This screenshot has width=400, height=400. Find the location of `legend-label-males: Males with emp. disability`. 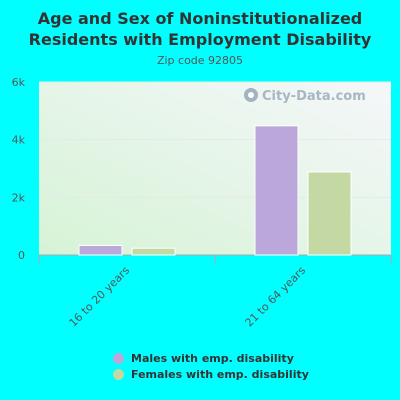

legend-label-males: Males with emp. disability is located at coordinates (212, 358).